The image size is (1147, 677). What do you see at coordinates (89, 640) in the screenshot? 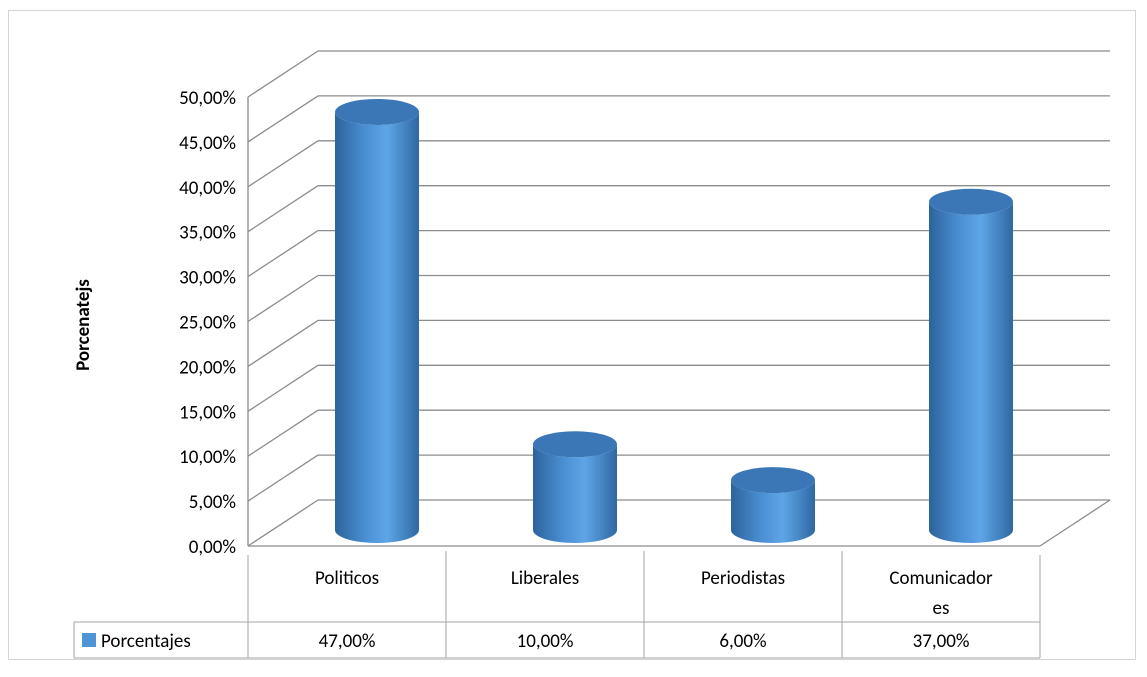
I see `legend-swatch` at bounding box center [89, 640].